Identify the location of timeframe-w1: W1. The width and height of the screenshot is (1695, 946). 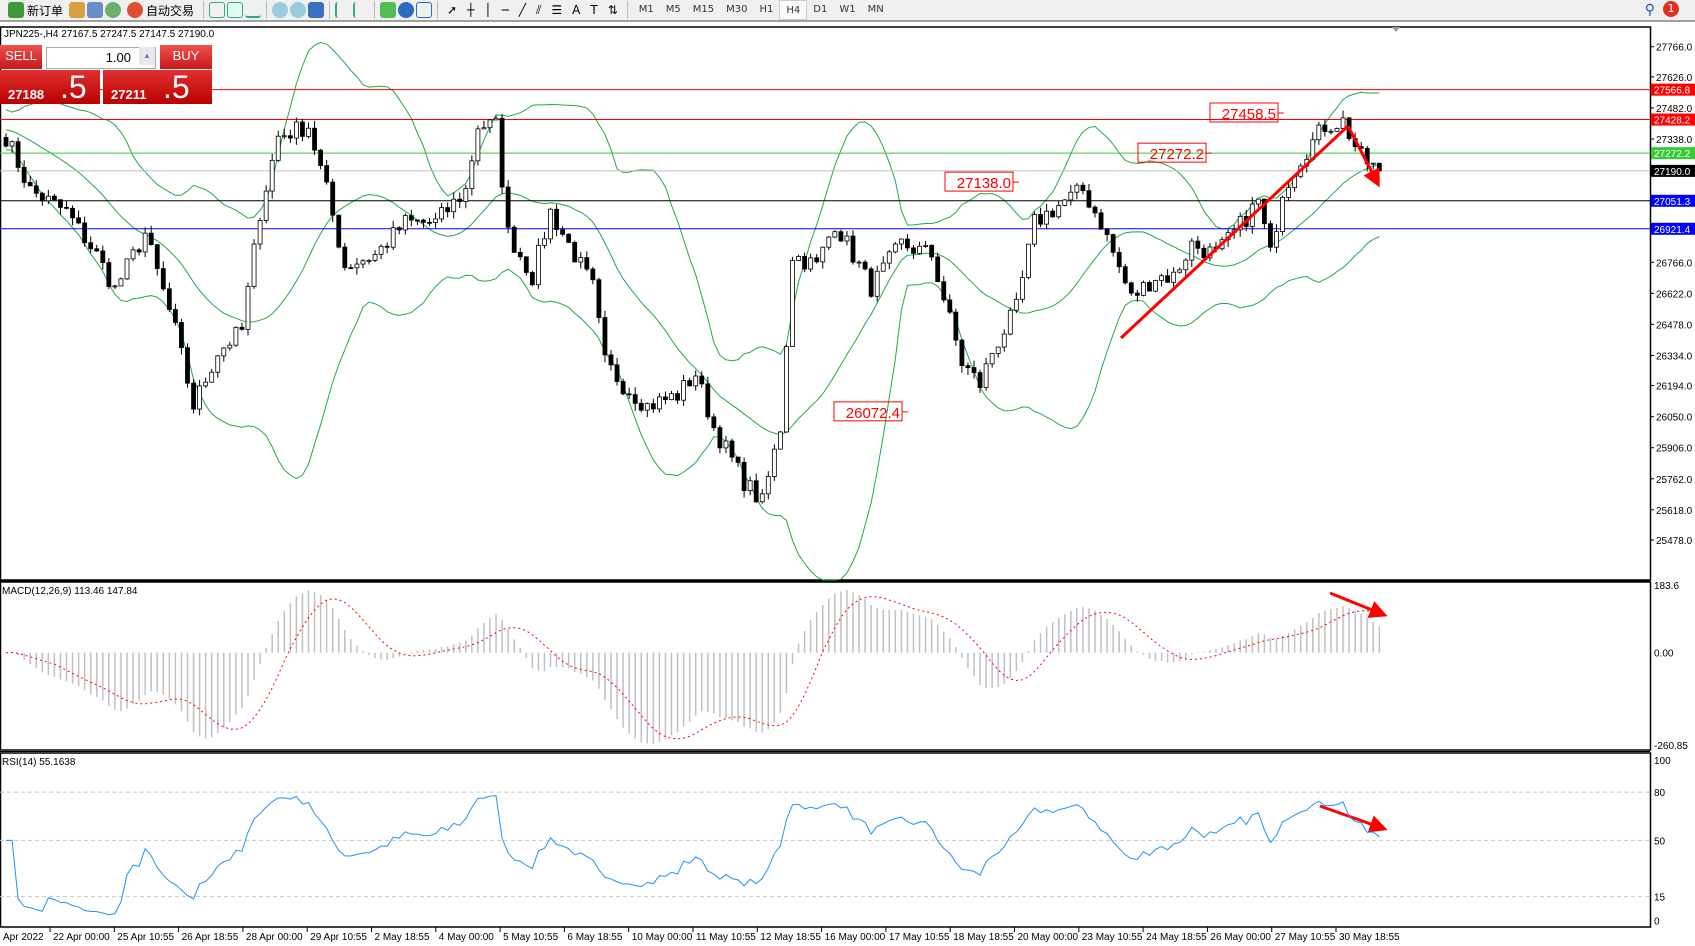
(847, 9).